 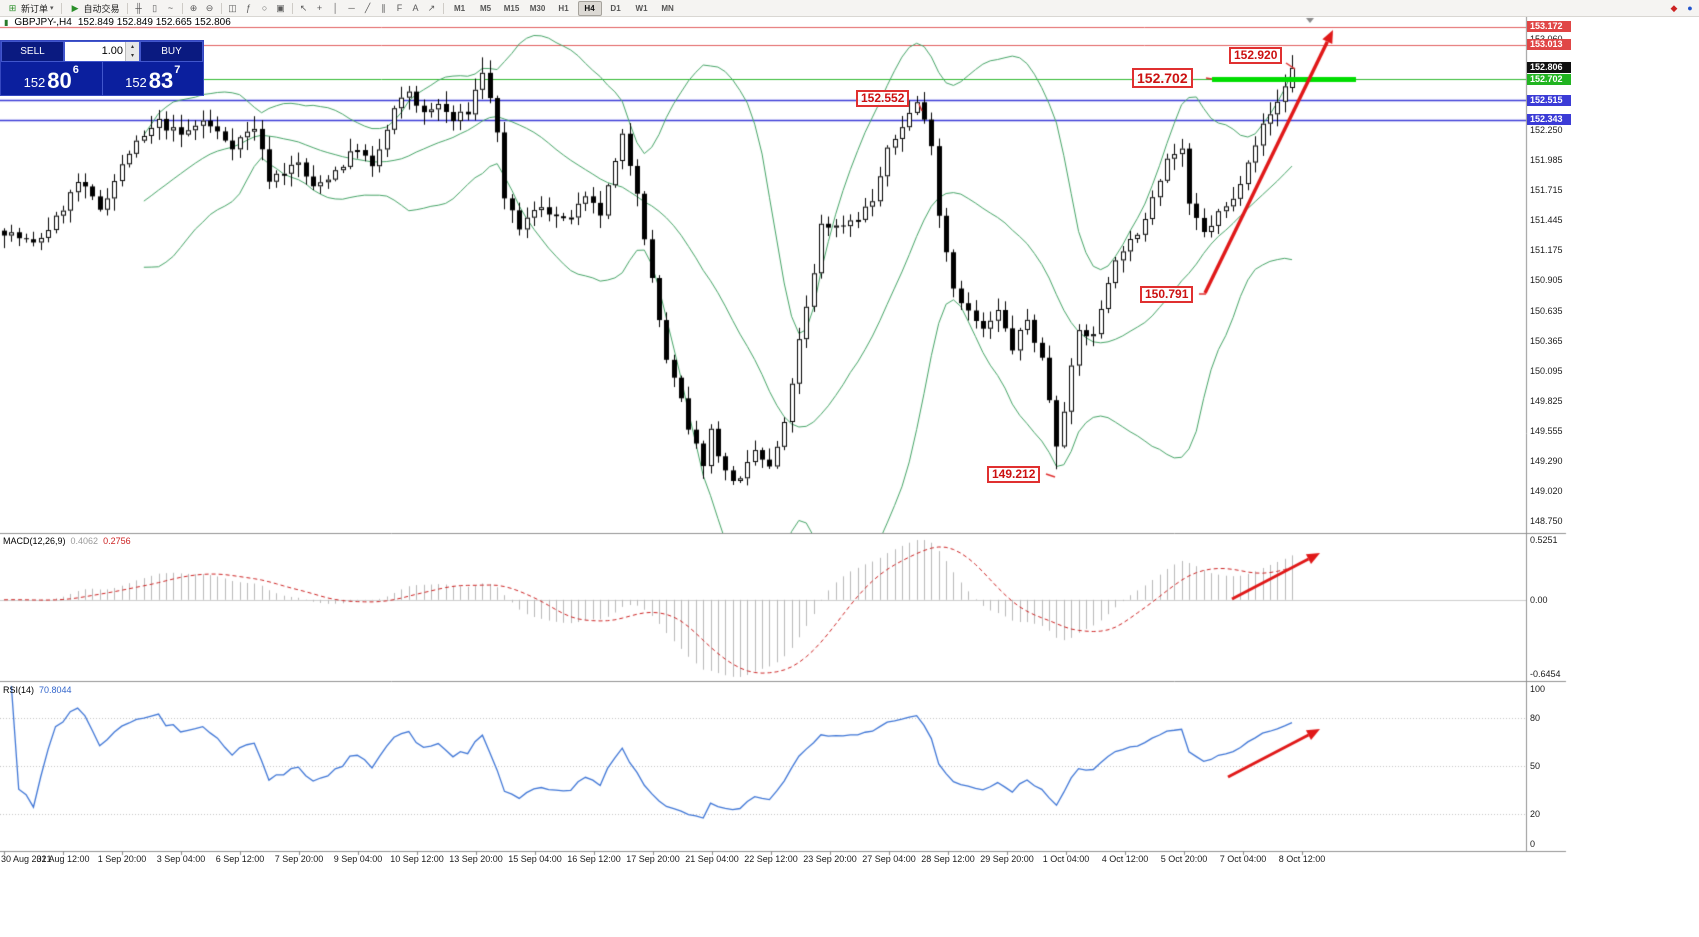 What do you see at coordinates (112, 51) in the screenshot?
I see `volume-value: 1.00` at bounding box center [112, 51].